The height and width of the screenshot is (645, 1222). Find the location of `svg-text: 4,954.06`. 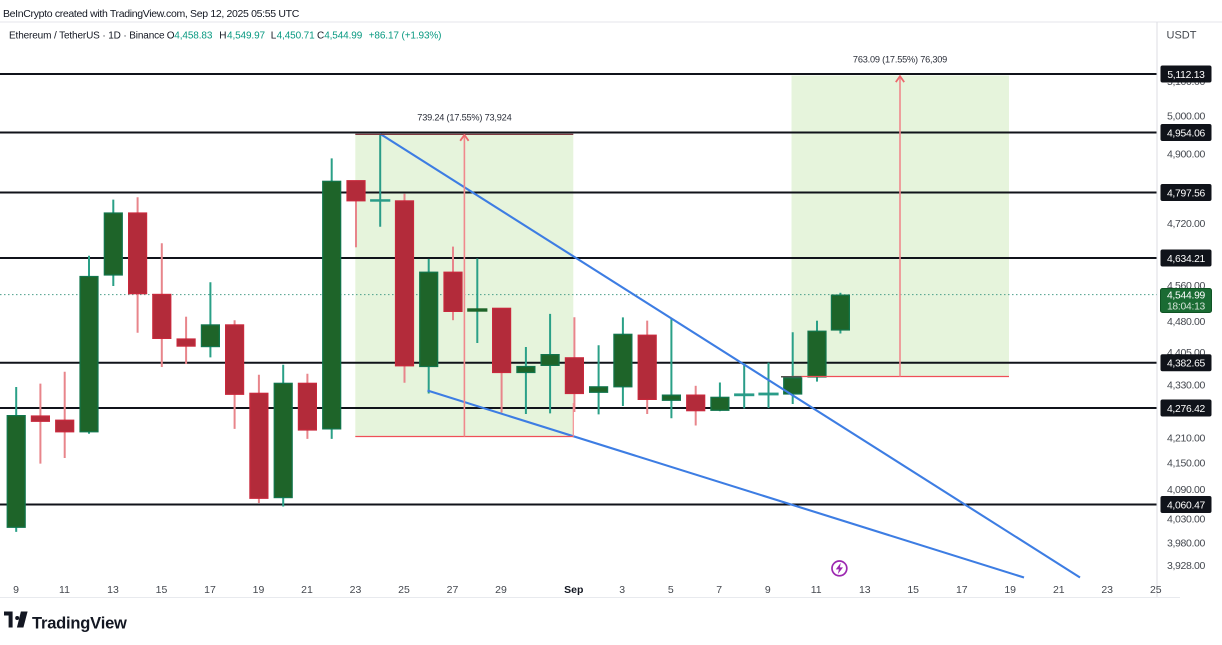

svg-text: 4,954.06 is located at coordinates (1186, 134).